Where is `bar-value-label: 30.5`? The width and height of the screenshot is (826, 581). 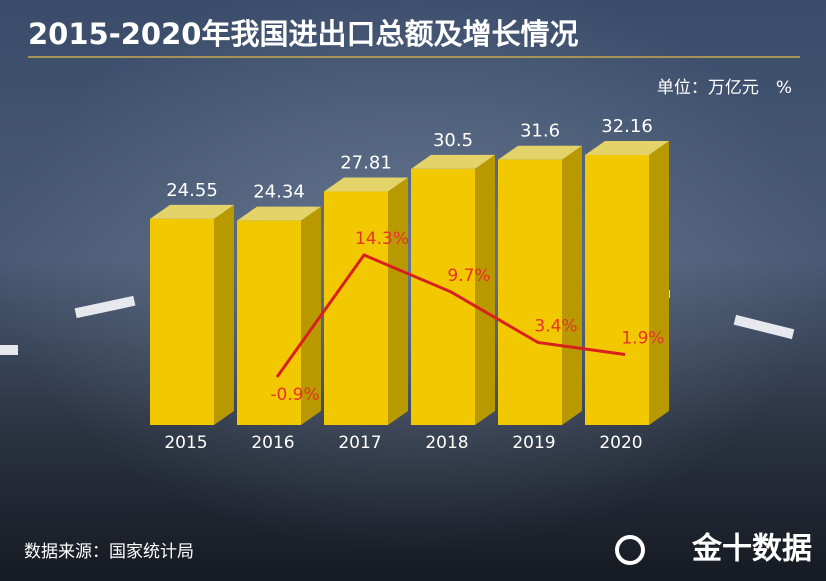
bar-value-label: 30.5 is located at coordinates (453, 140).